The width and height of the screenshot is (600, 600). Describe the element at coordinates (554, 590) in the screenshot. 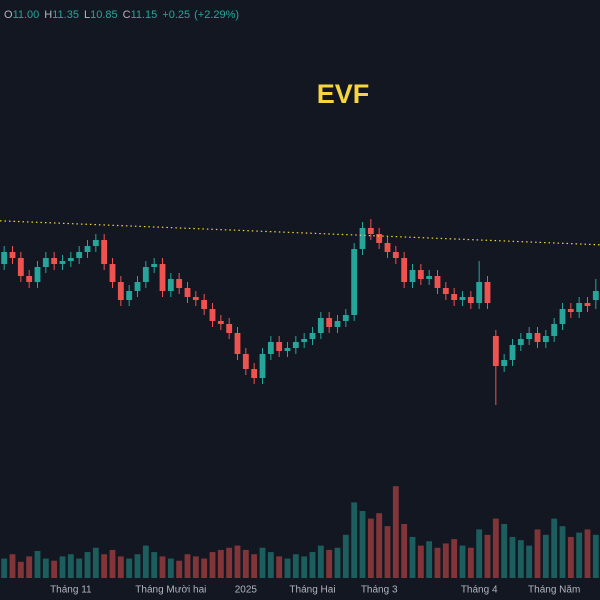

I see `x-tick-label: Tháng Năm` at that location.